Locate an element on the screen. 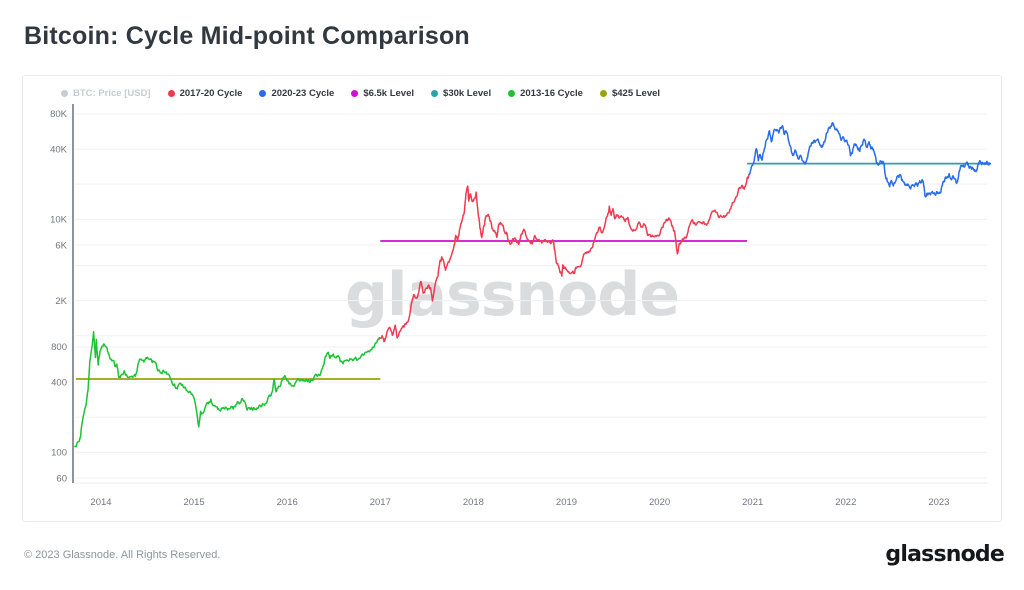 Image resolution: width=1024 pixels, height=590 pixels. x-tick-label: 2020 is located at coordinates (659, 502).